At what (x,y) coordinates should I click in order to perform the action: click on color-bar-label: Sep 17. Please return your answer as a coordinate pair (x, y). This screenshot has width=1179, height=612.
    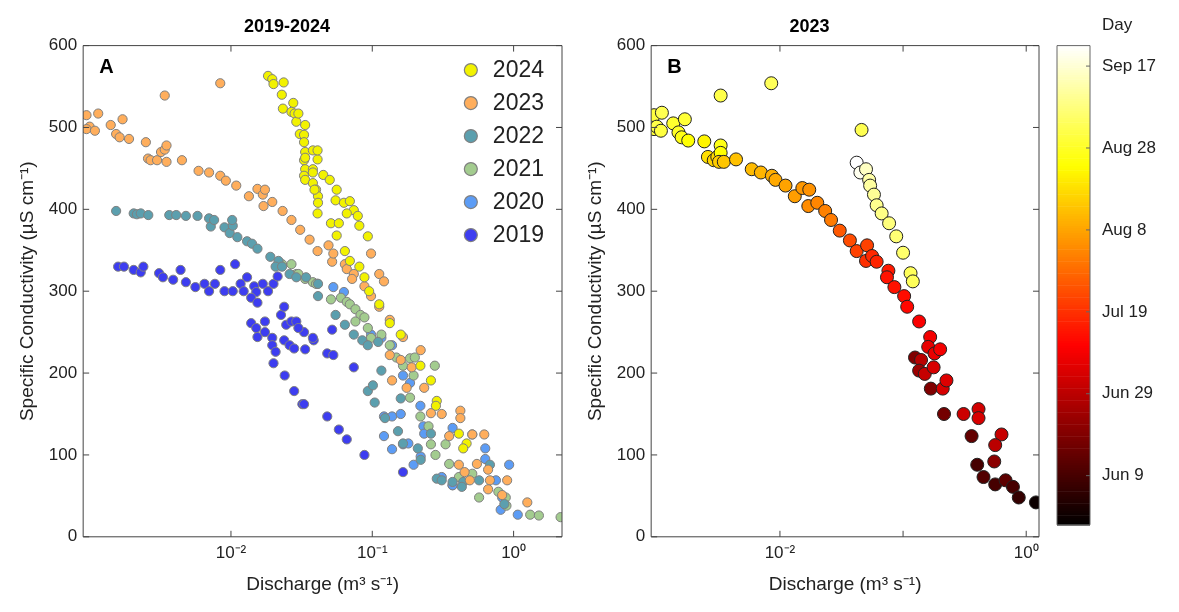
    Looking at the image, I should click on (1129, 65).